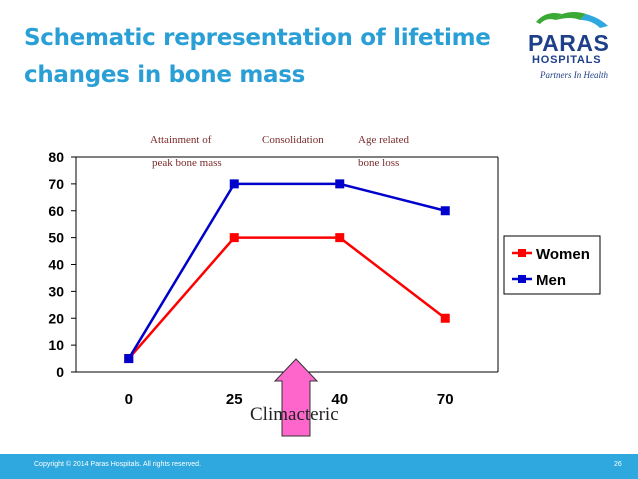  What do you see at coordinates (56, 318) in the screenshot?
I see `y-tick-label: 20` at bounding box center [56, 318].